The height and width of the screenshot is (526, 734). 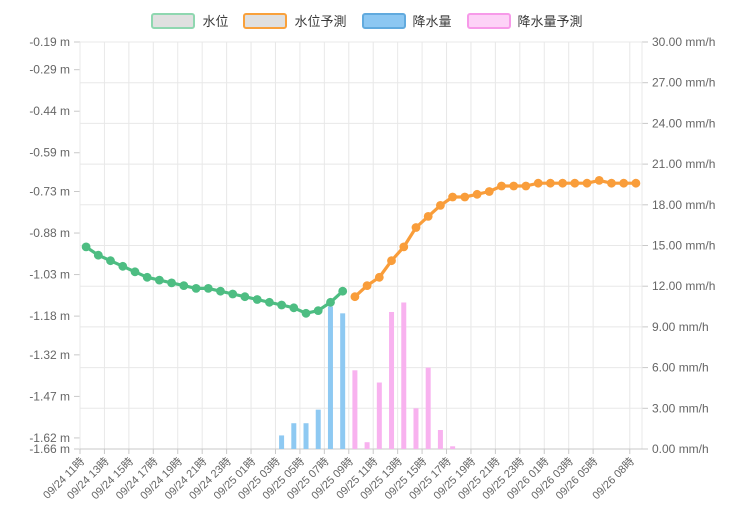 I want to click on chart-legend: 水位 水位予測 降水量 降水量予測, so click(x=367, y=21).